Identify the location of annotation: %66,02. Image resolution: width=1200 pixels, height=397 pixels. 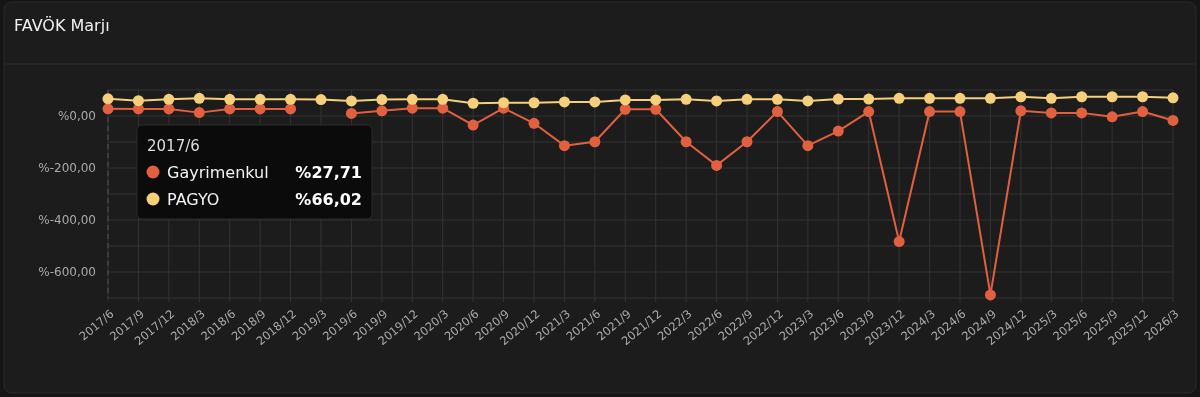
(328, 199).